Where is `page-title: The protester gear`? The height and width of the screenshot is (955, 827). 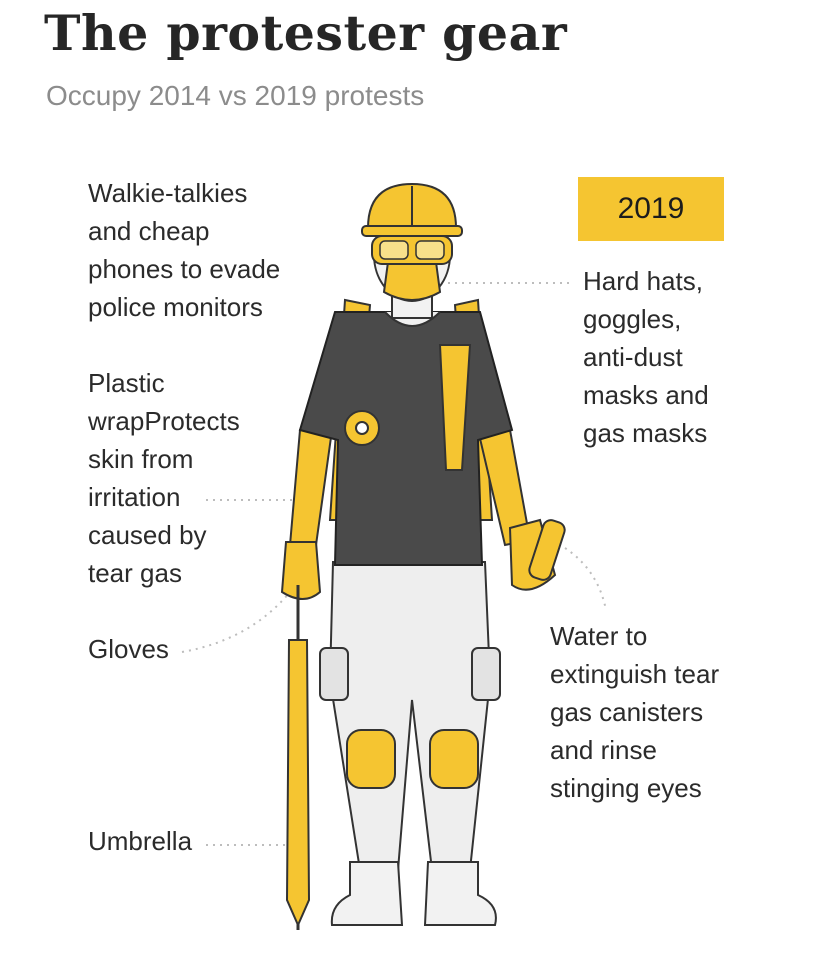 page-title: The protester gear is located at coordinates (306, 33).